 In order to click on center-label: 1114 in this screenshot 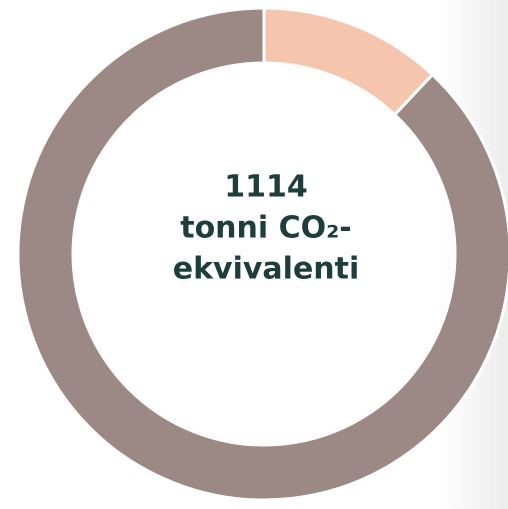, I will do `click(266, 187)`.